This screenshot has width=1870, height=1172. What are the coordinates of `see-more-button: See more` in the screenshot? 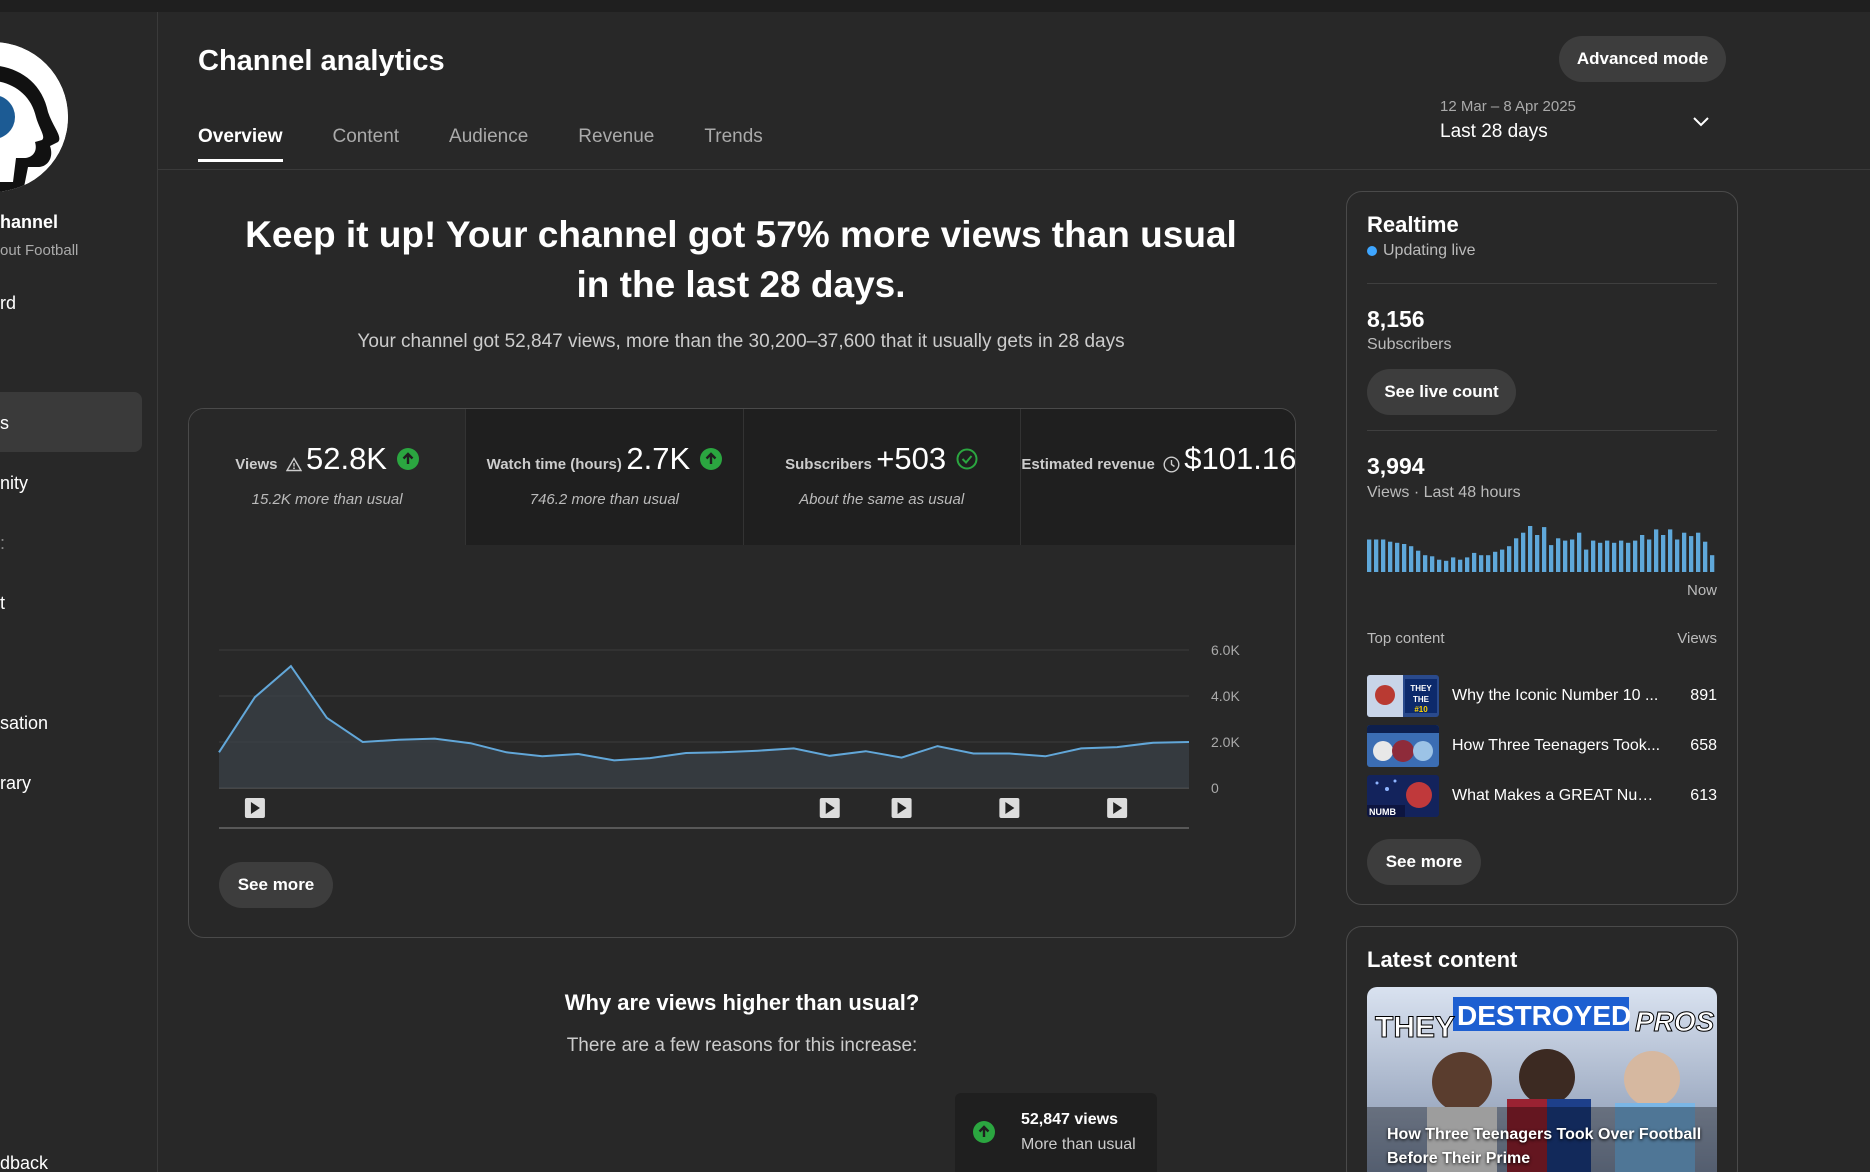 It's located at (276, 885).